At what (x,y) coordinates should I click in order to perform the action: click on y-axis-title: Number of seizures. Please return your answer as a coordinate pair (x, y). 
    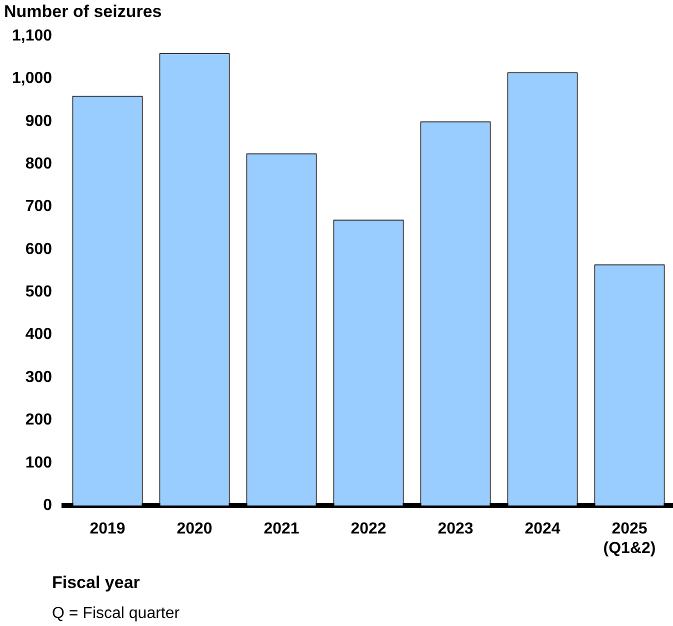
    Looking at the image, I should click on (83, 12).